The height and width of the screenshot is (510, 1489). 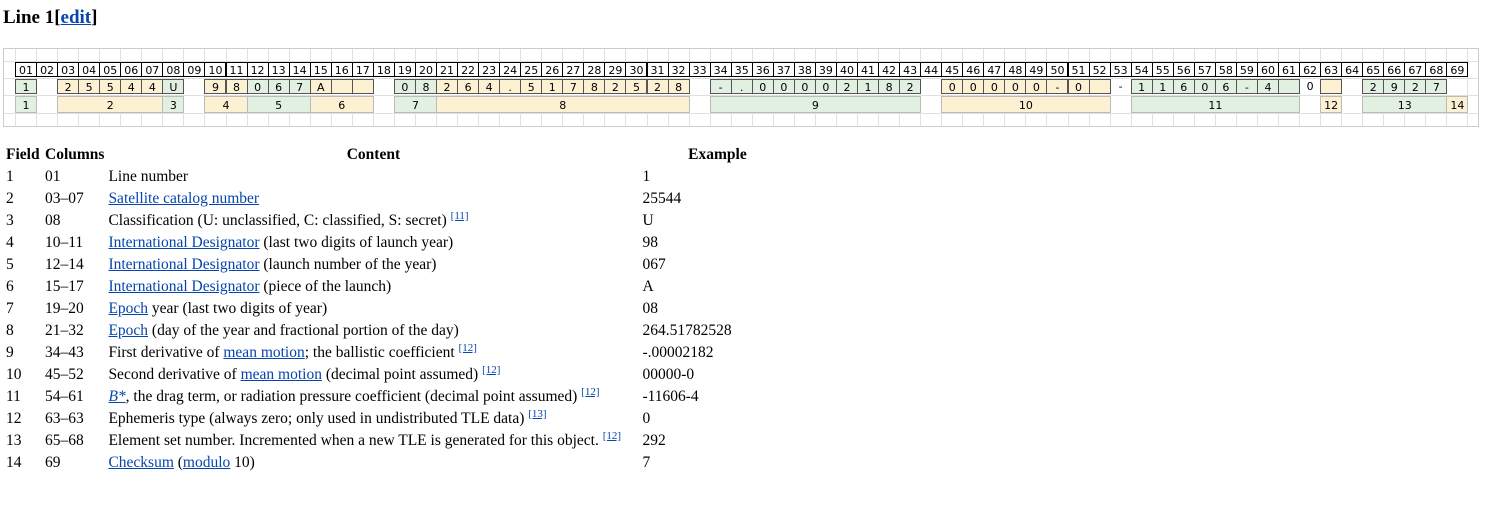 What do you see at coordinates (383, 69) in the screenshot?
I see `column-number: 18` at bounding box center [383, 69].